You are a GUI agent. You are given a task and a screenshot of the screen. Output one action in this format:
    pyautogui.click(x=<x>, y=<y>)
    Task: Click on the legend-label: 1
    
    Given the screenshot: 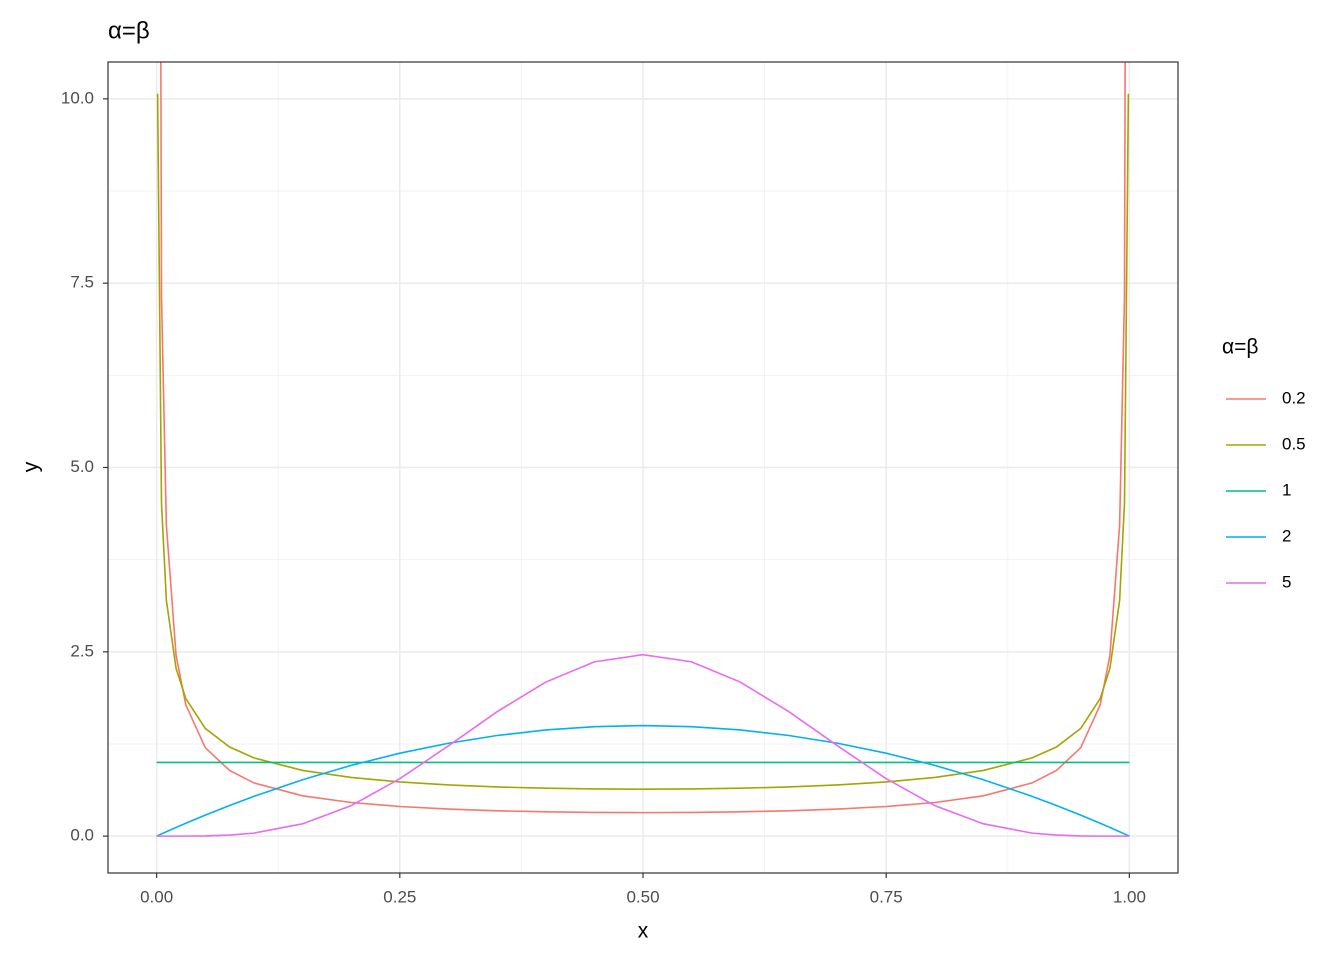 What is the action you would take?
    pyautogui.click(x=1286, y=489)
    